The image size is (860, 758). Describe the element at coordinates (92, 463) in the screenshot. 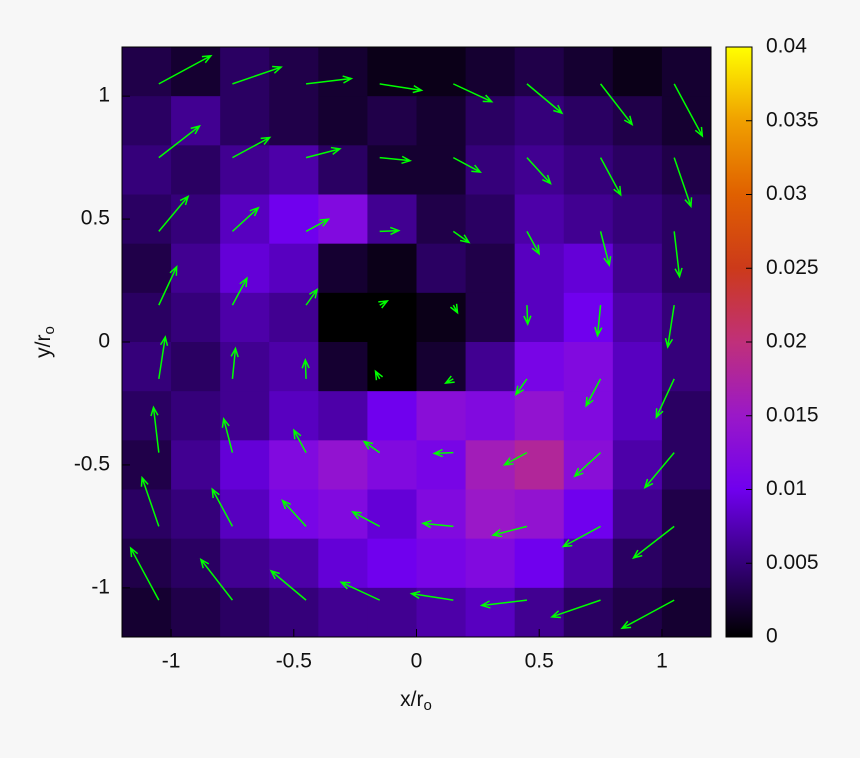

I see `y-tick-label: -0.5` at that location.